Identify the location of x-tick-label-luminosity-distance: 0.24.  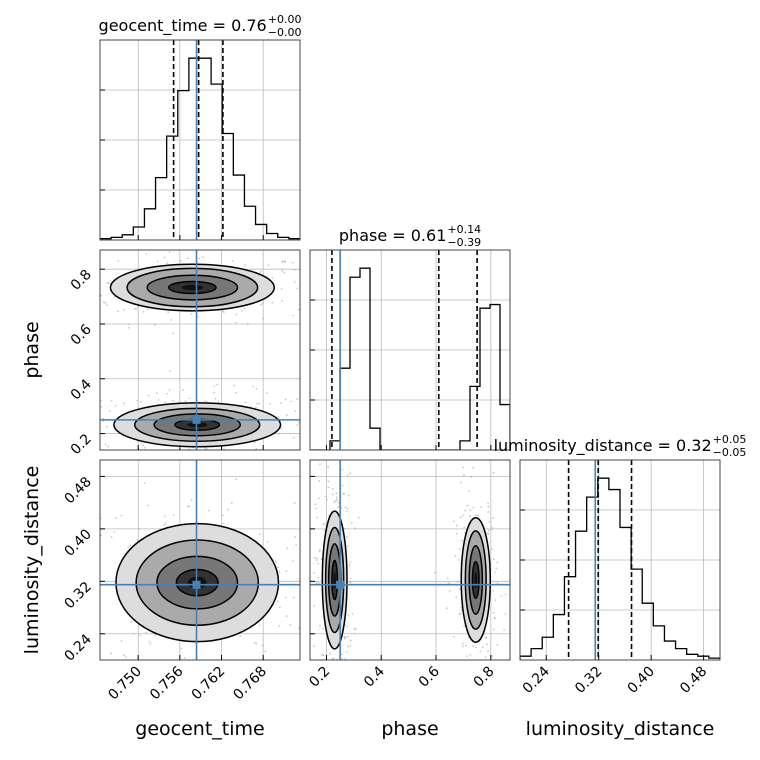
(536, 679).